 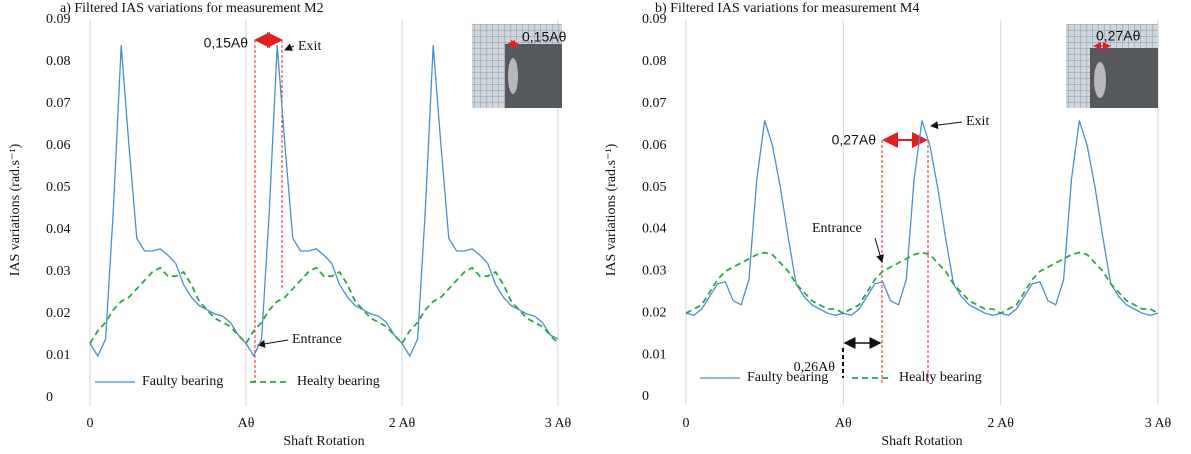 What do you see at coordinates (815, 367) in the screenshot?
I see `annotation: 0,26Aθ` at bounding box center [815, 367].